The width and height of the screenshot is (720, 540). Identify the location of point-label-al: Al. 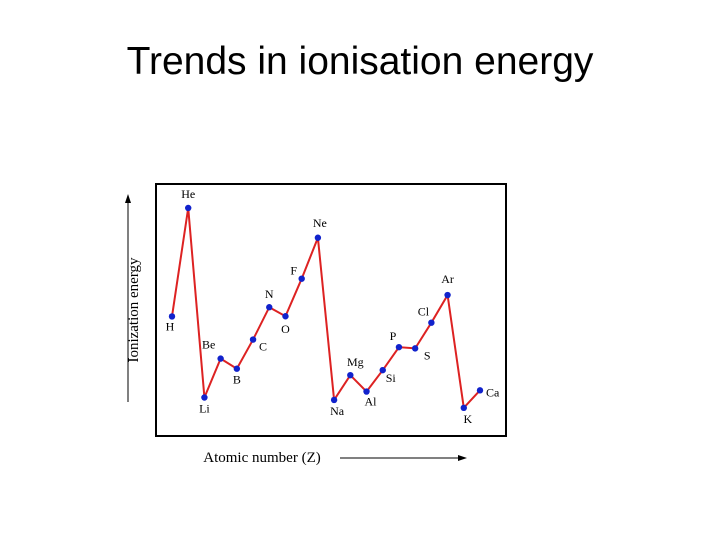
(371, 402).